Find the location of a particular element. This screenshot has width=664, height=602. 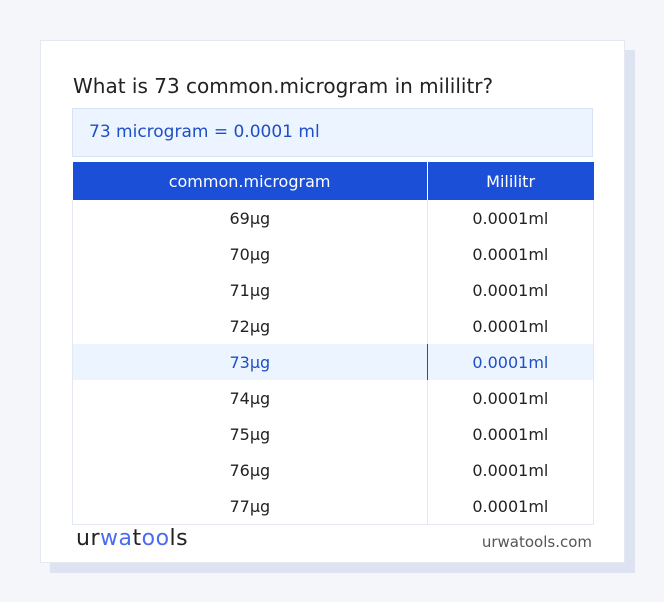

microgram-cell: 72µg is located at coordinates (250, 326).